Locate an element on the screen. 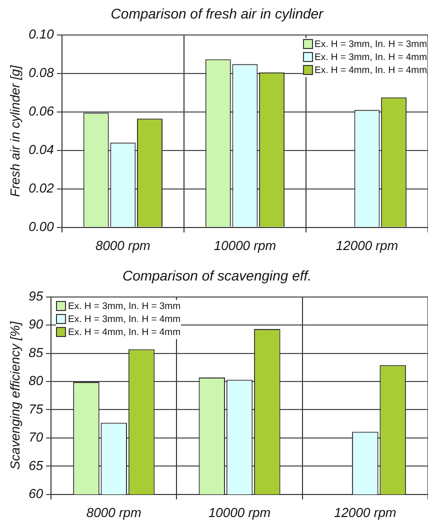 This screenshot has height=529, width=428. y-tick-label: 80 is located at coordinates (36, 380).